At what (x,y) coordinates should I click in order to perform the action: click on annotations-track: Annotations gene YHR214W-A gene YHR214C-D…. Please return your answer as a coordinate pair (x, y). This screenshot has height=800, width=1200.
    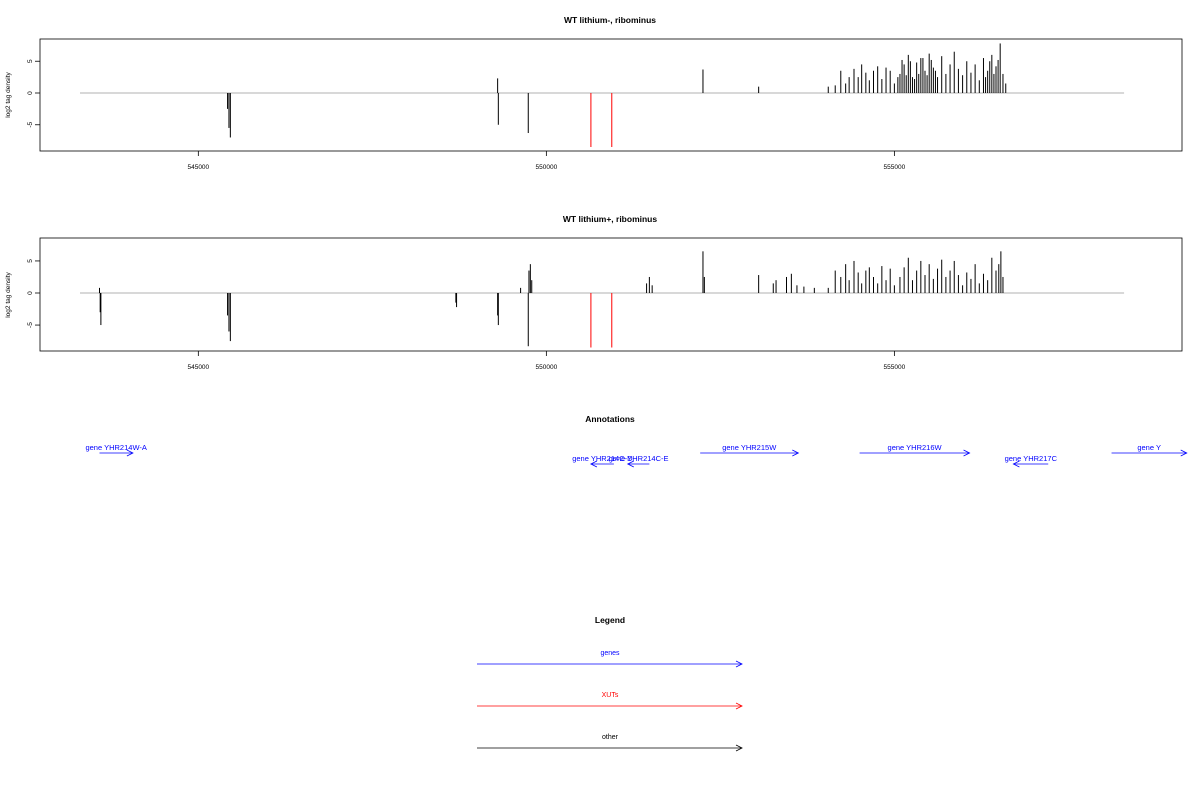
    Looking at the image, I should click on (636, 441).